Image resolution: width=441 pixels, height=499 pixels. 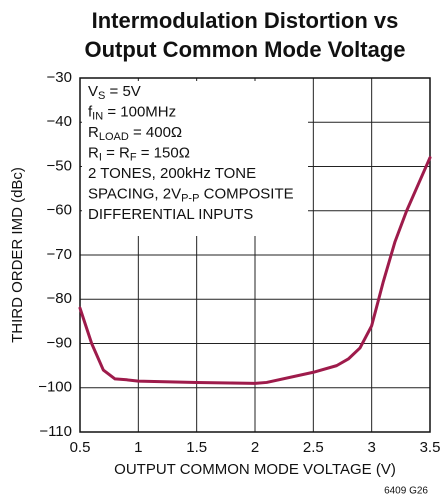 What do you see at coordinates (59, 342) in the screenshot?
I see `y-tick-label: −90` at bounding box center [59, 342].